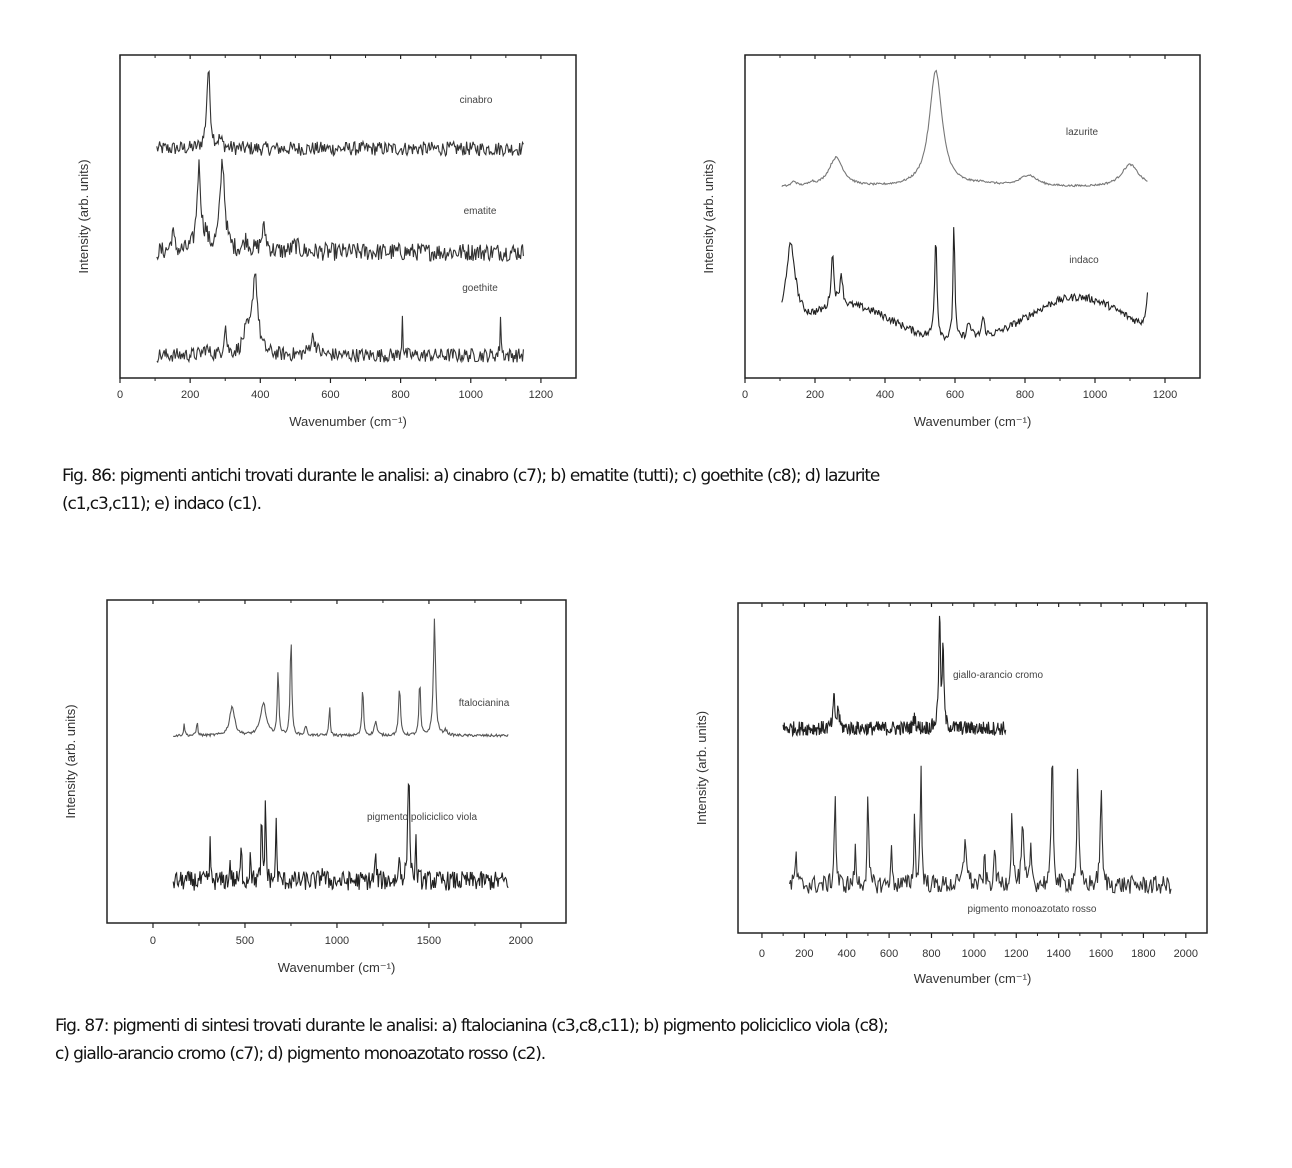  I want to click on series-label: goethite, so click(480, 288).